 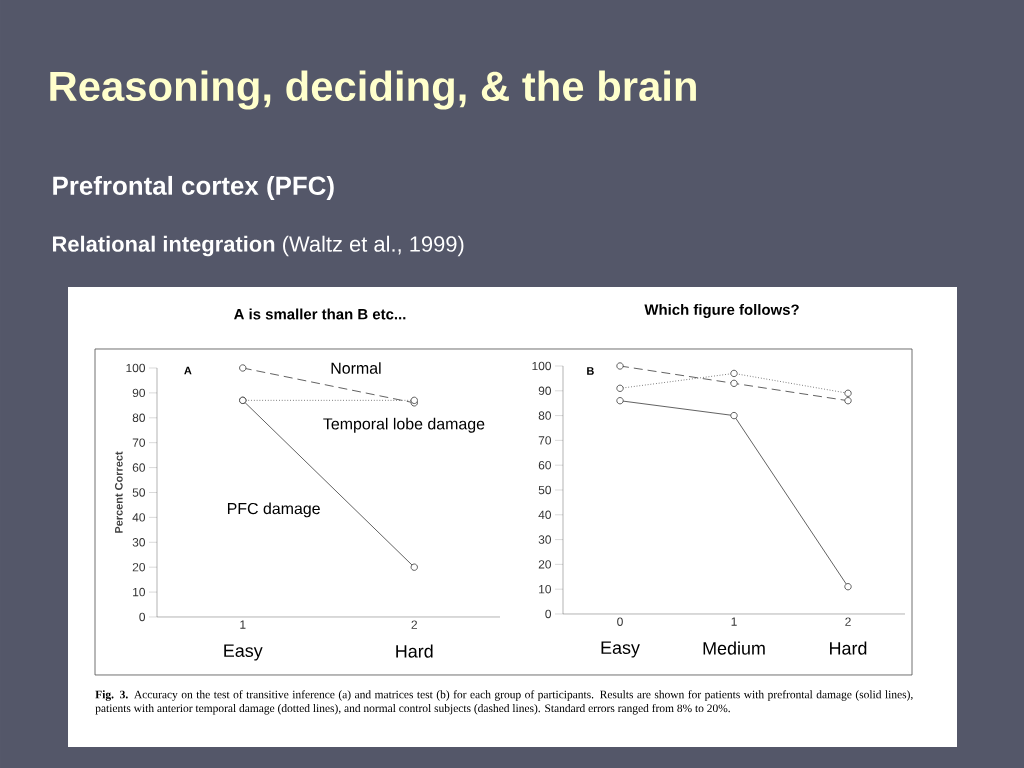 What do you see at coordinates (721, 310) in the screenshot?
I see `chart-title: Which figure follows?` at bounding box center [721, 310].